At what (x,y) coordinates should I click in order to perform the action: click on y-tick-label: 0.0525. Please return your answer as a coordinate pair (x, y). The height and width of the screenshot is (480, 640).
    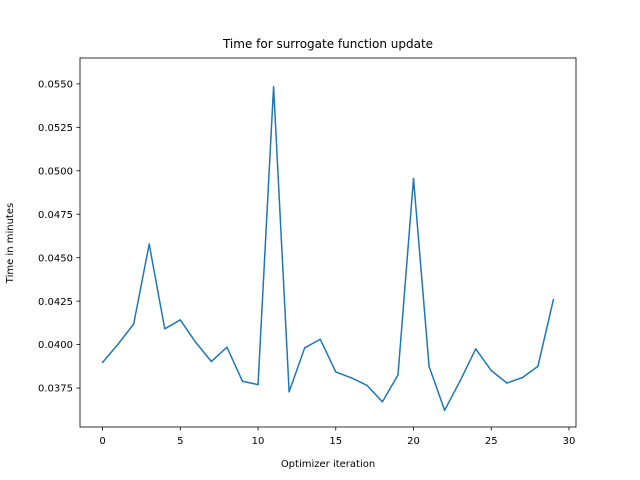
    Looking at the image, I should click on (55, 128).